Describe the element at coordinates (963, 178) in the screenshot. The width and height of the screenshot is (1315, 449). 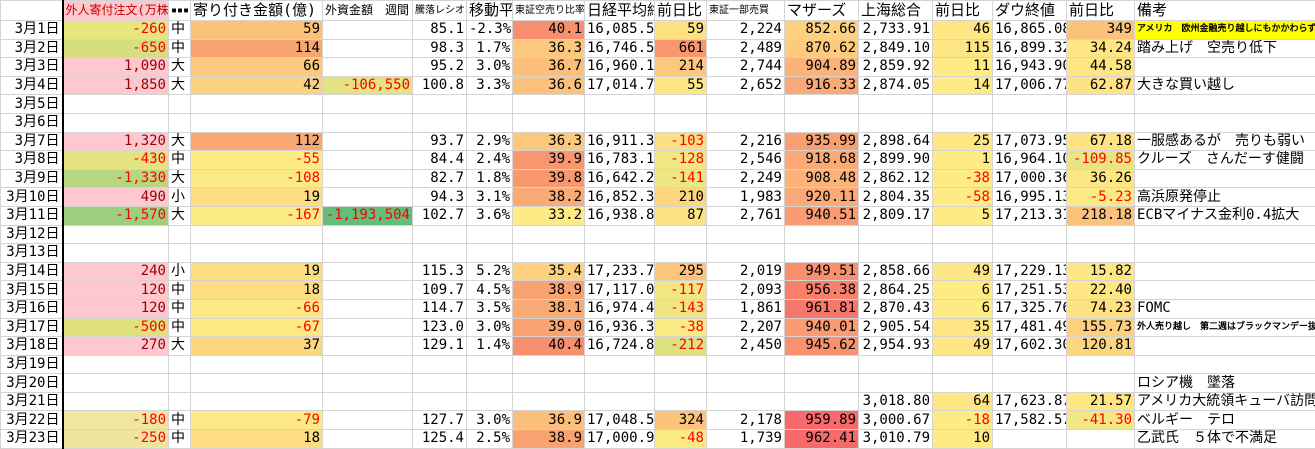
I see `cell-shanghai-change: -38` at that location.